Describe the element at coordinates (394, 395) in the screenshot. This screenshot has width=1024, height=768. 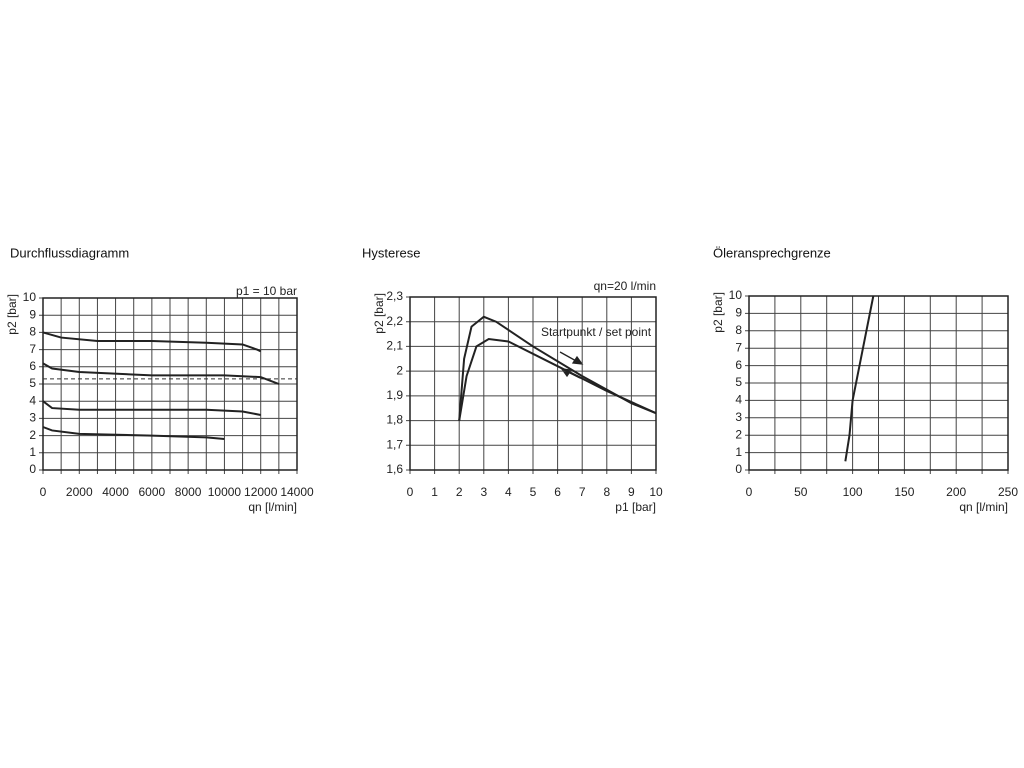
I see `y-tick-label: 1,9` at that location.